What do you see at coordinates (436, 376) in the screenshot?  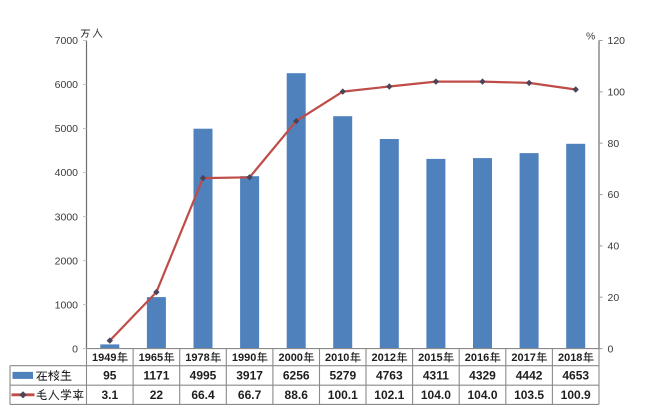 I see `svg-text: 4311` at bounding box center [436, 376].